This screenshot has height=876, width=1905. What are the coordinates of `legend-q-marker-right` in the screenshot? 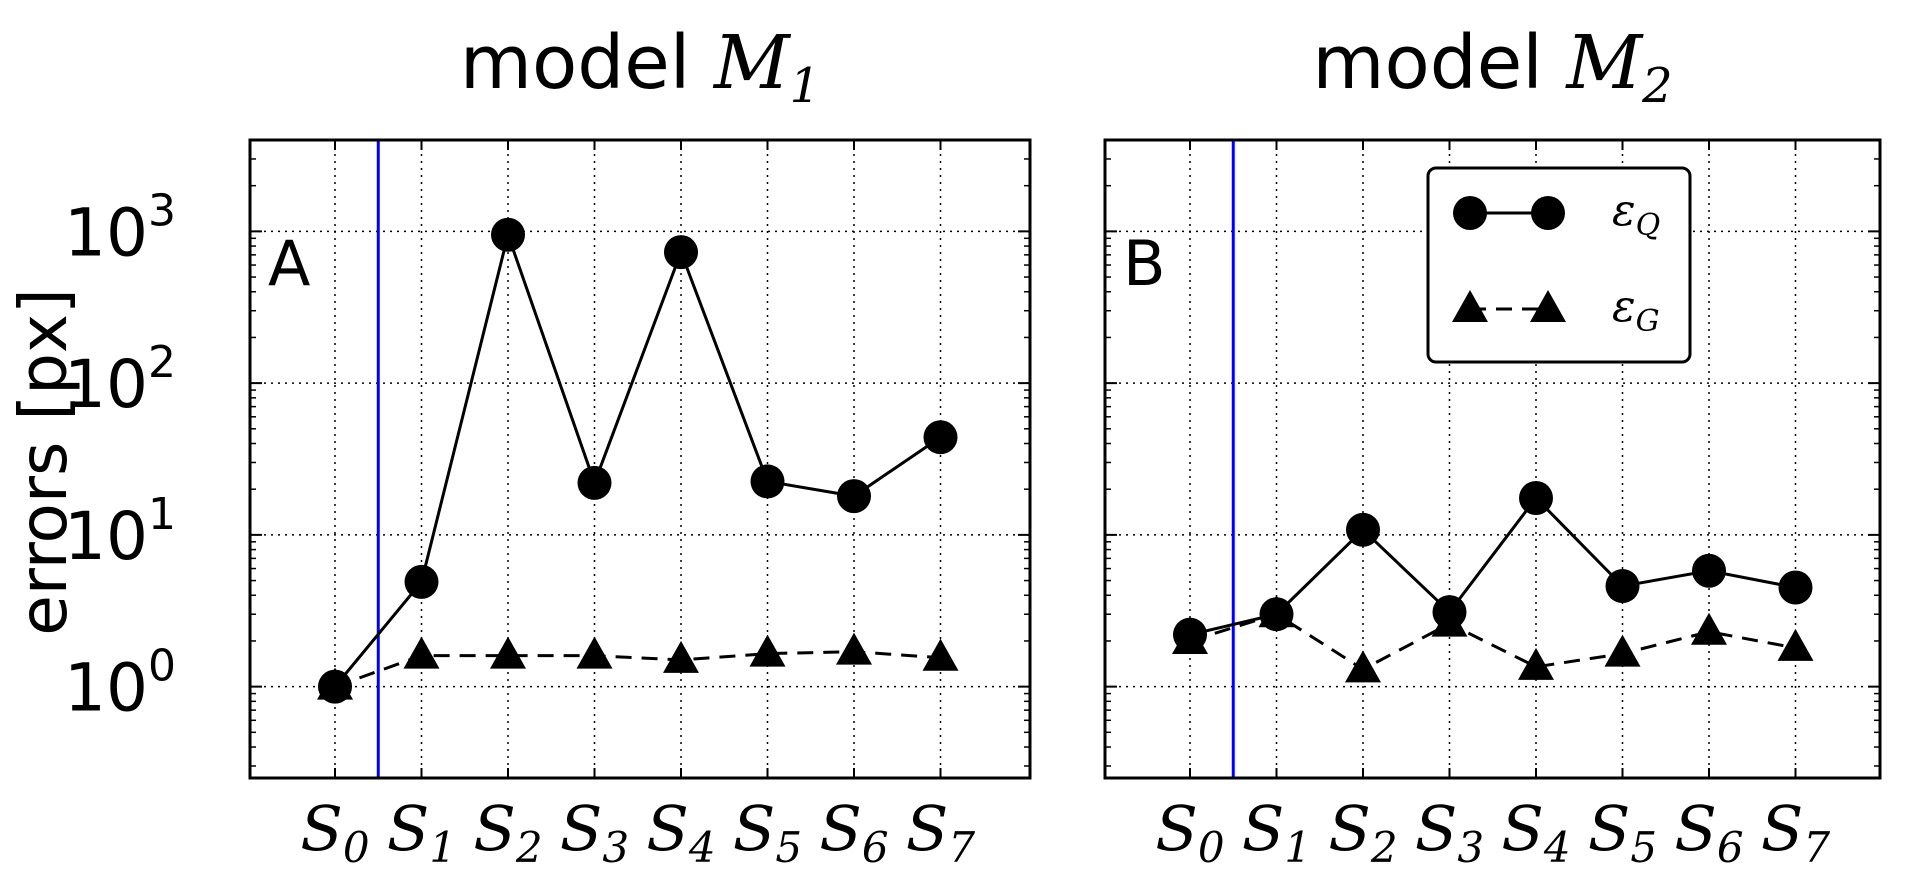 It's located at (1548, 213).